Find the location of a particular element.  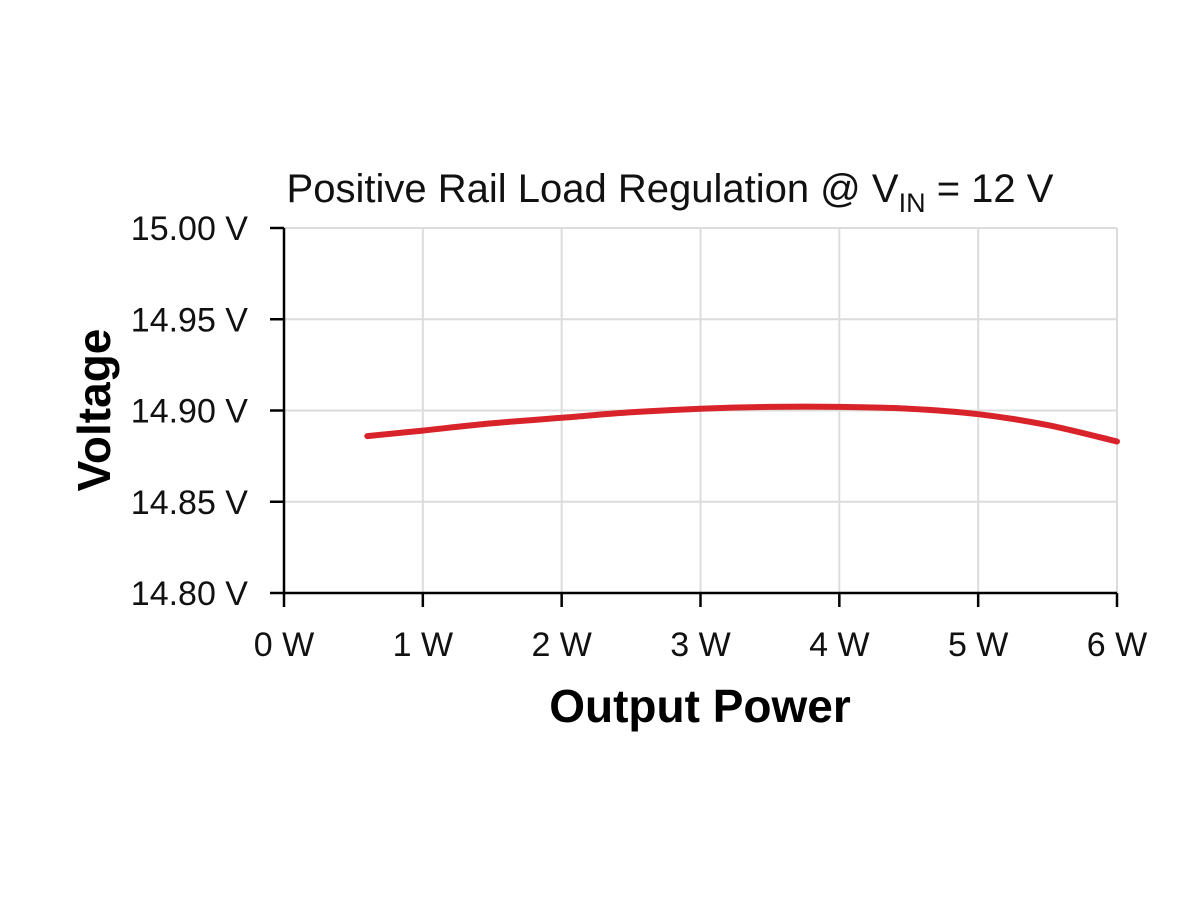

y-axis-title: Voltage is located at coordinates (94, 410).